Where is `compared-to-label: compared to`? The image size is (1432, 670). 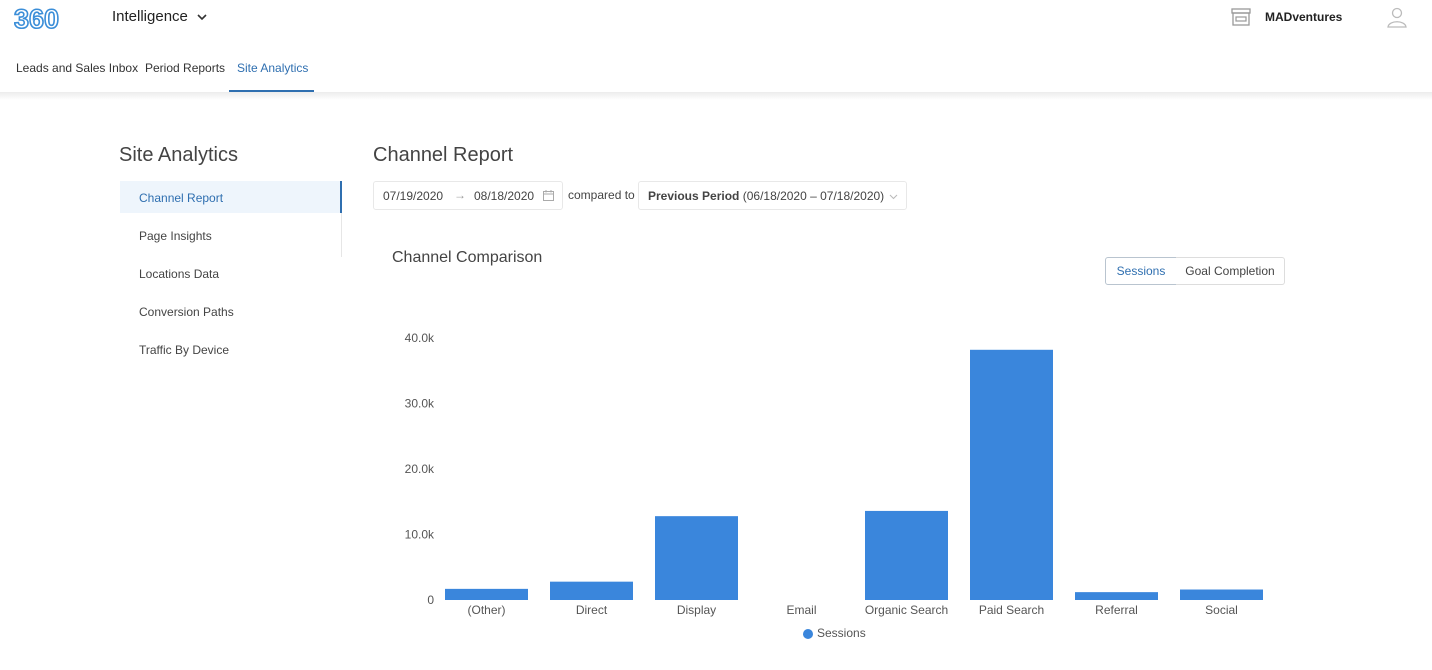 compared-to-label: compared to is located at coordinates (601, 195).